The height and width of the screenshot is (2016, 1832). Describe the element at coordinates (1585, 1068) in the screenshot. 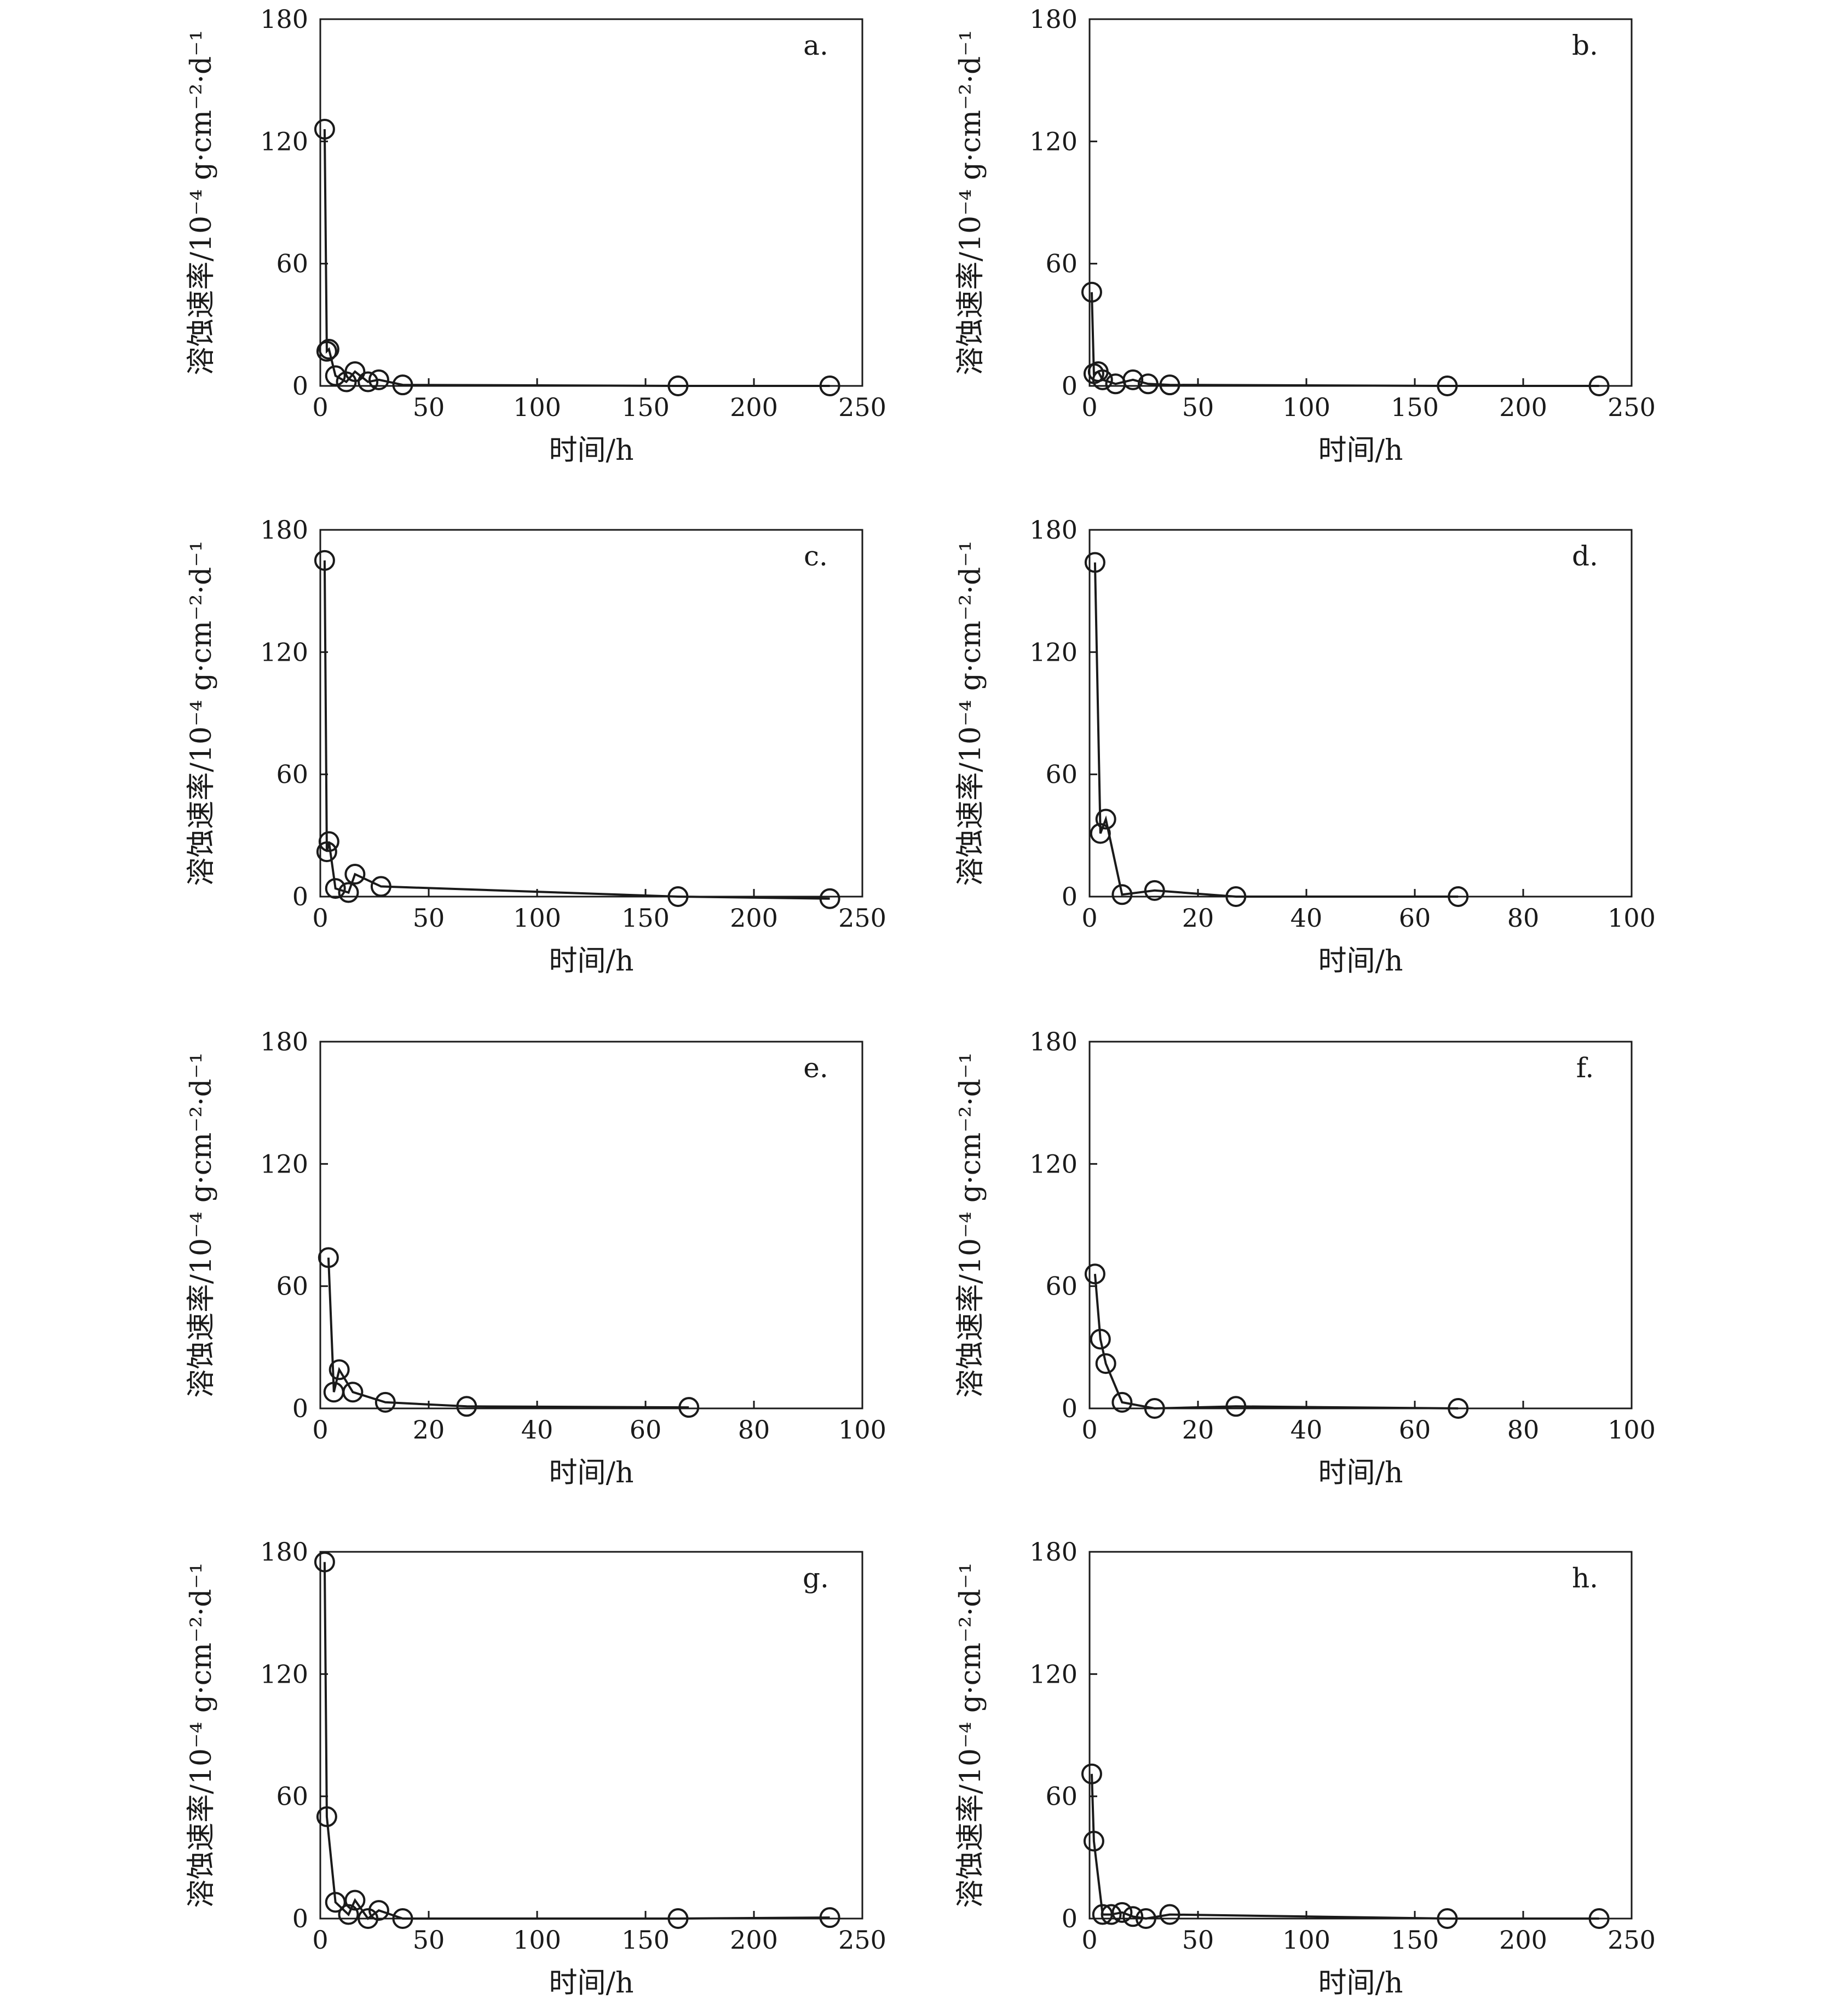

I see `panel-letter: f.` at that location.